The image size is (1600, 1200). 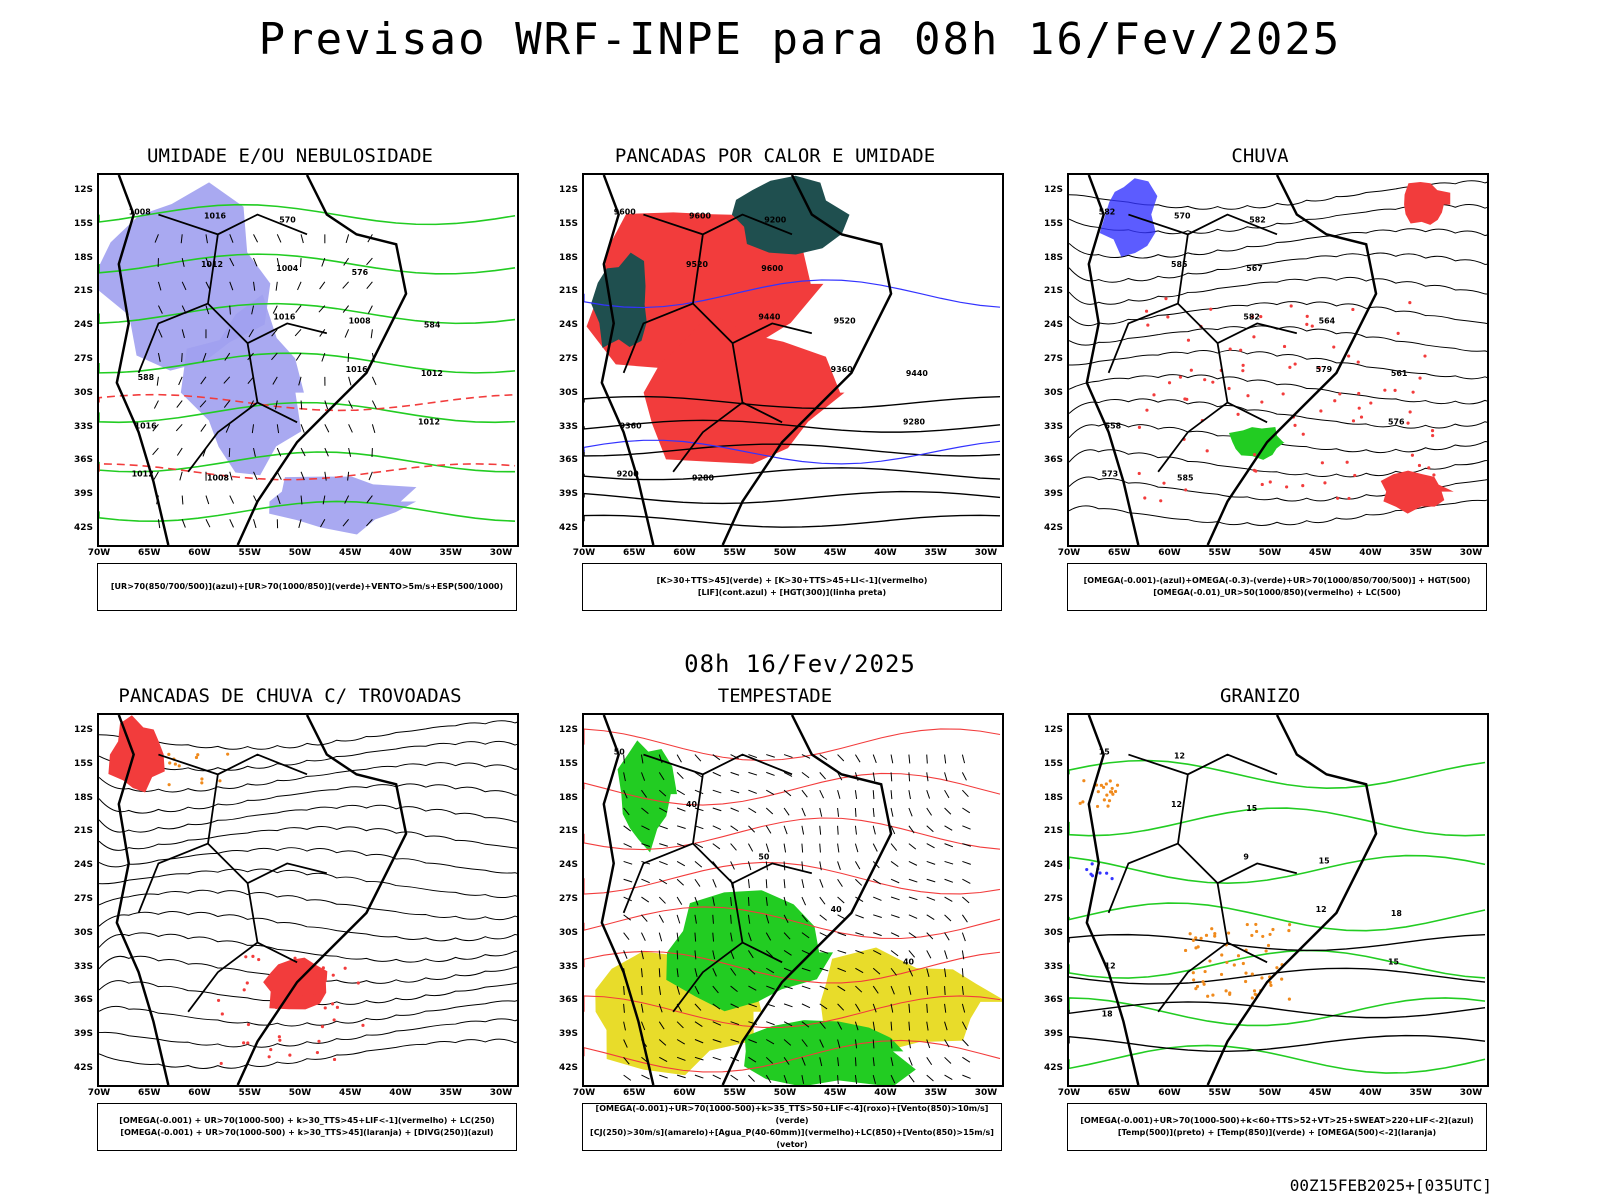 I want to click on contour-label: 18, so click(x=1397, y=913).